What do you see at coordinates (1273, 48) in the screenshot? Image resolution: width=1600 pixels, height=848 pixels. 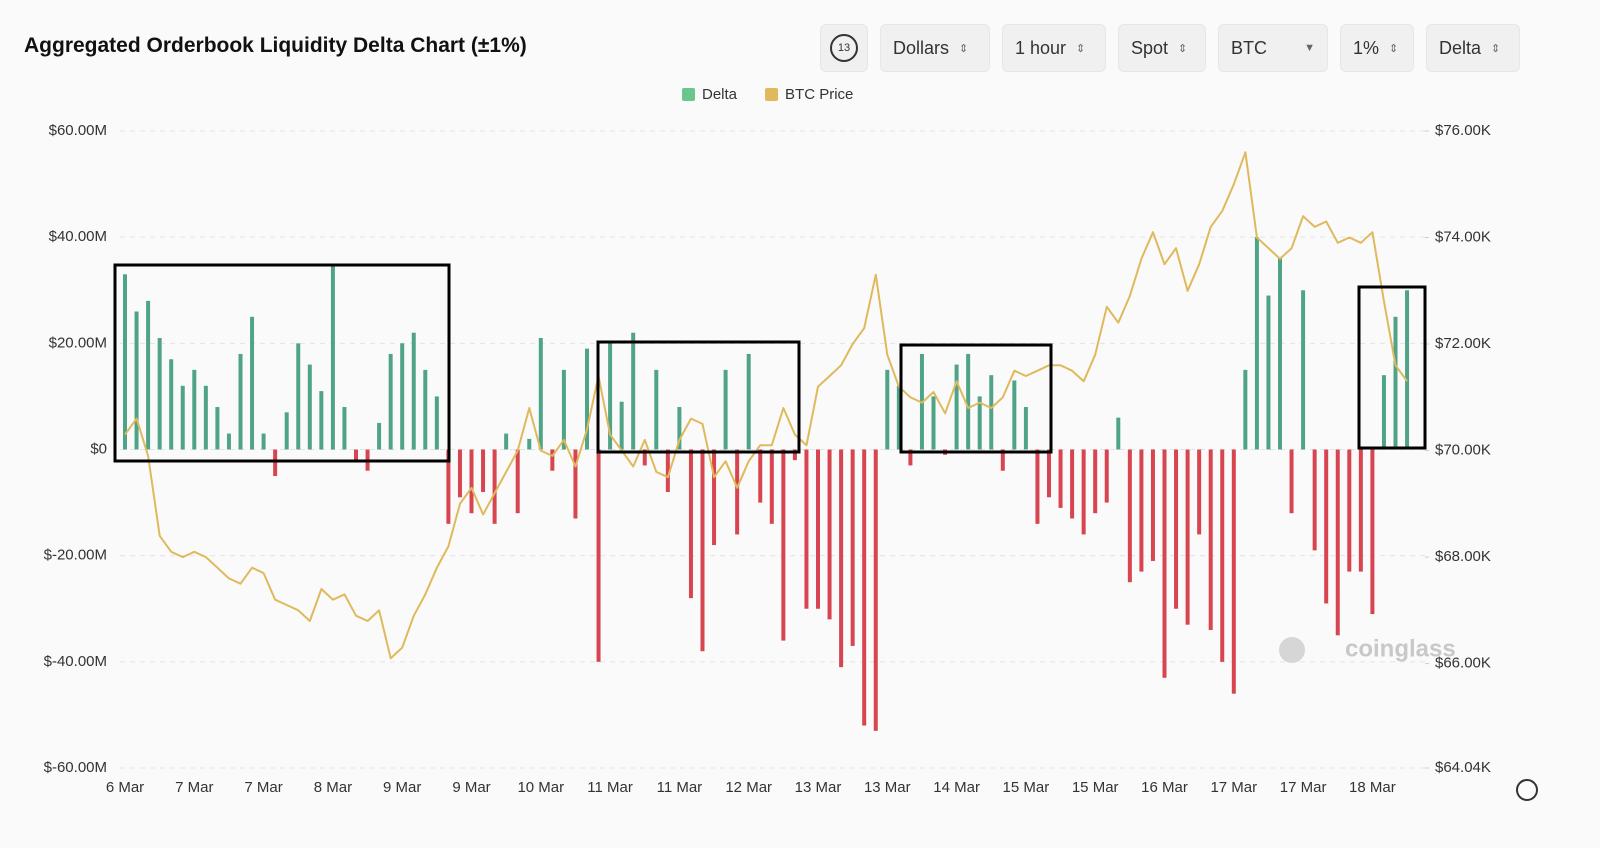 I see `coin-select: BTC ▼` at bounding box center [1273, 48].